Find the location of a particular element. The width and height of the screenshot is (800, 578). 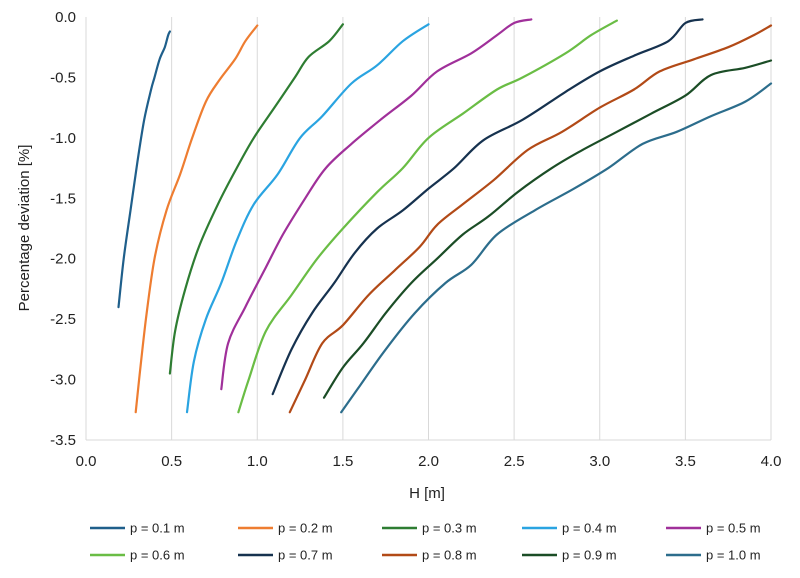

x-tick-label: 1.0 is located at coordinates (257, 461).